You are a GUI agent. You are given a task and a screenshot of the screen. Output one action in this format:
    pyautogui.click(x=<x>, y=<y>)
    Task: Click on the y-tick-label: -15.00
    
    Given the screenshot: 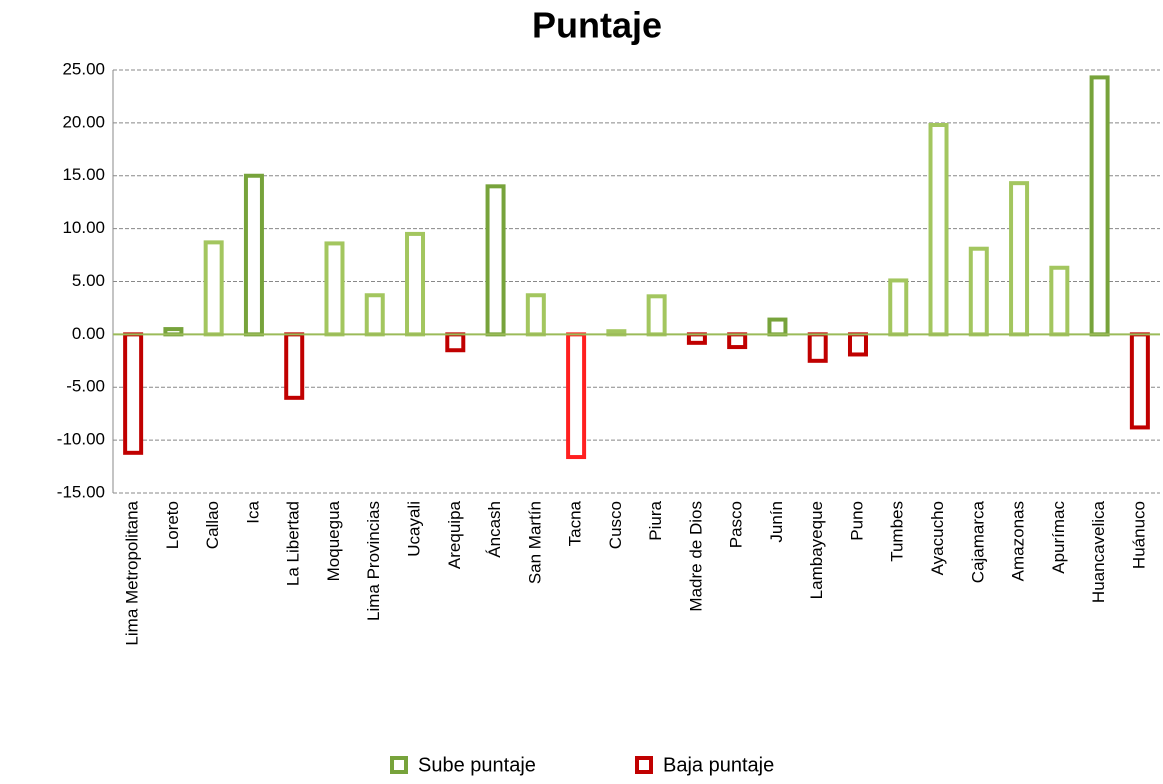 What is the action you would take?
    pyautogui.click(x=81, y=491)
    